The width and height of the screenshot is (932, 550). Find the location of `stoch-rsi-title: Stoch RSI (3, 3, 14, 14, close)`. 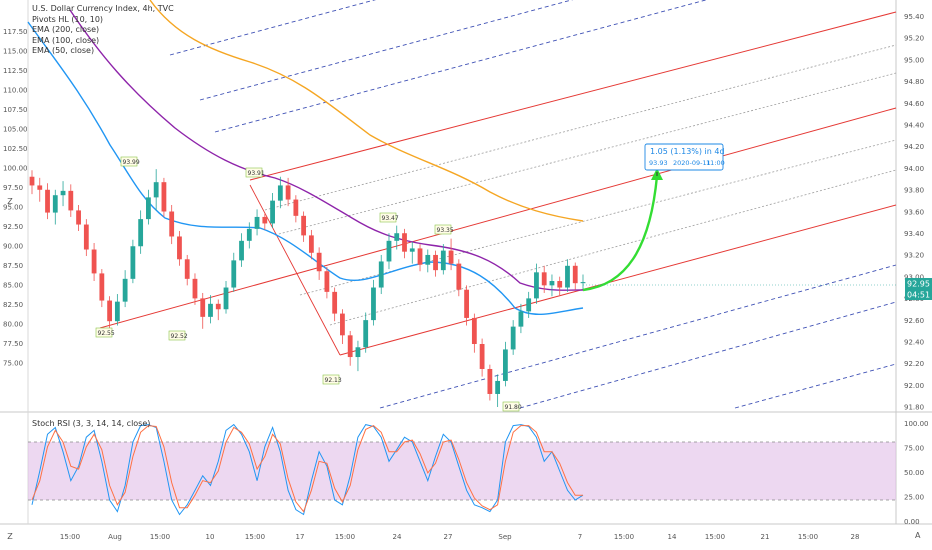

stoch-rsi-title: Stoch RSI (3, 3, 14, 14, close) is located at coordinates (91, 423).